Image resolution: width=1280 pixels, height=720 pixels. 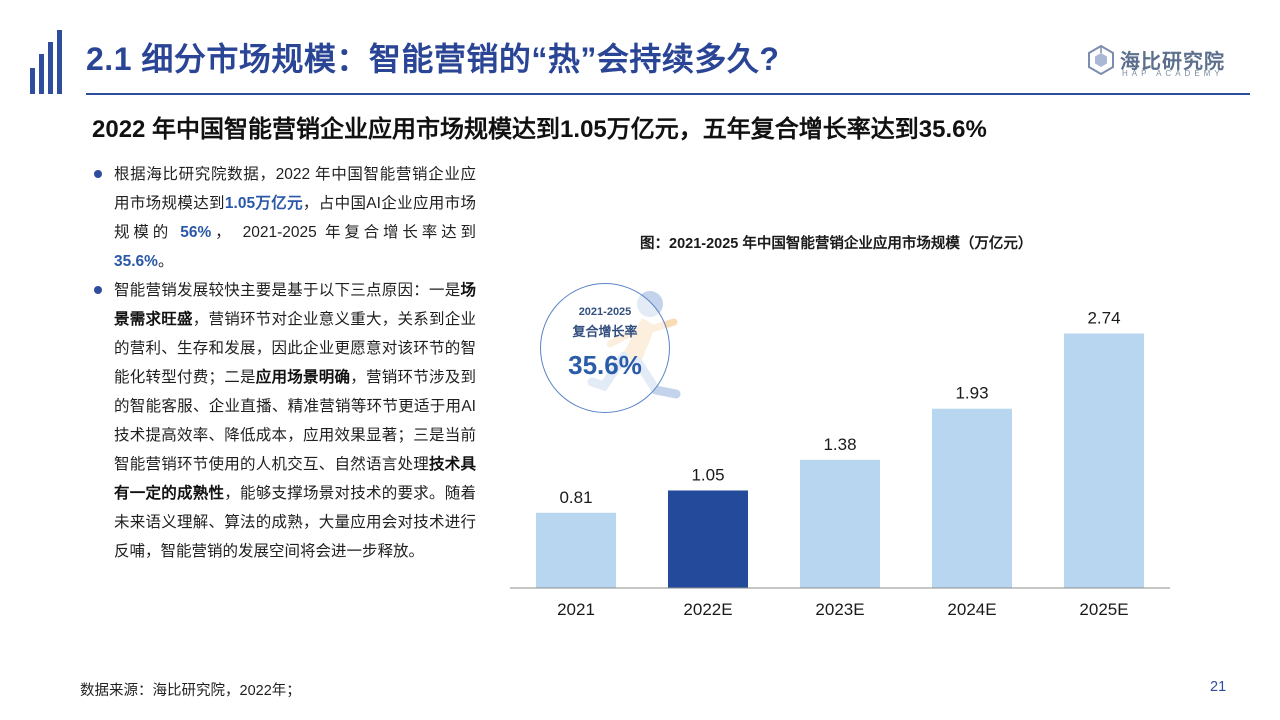 I want to click on x-tick-label: 2023E, so click(x=839, y=609).